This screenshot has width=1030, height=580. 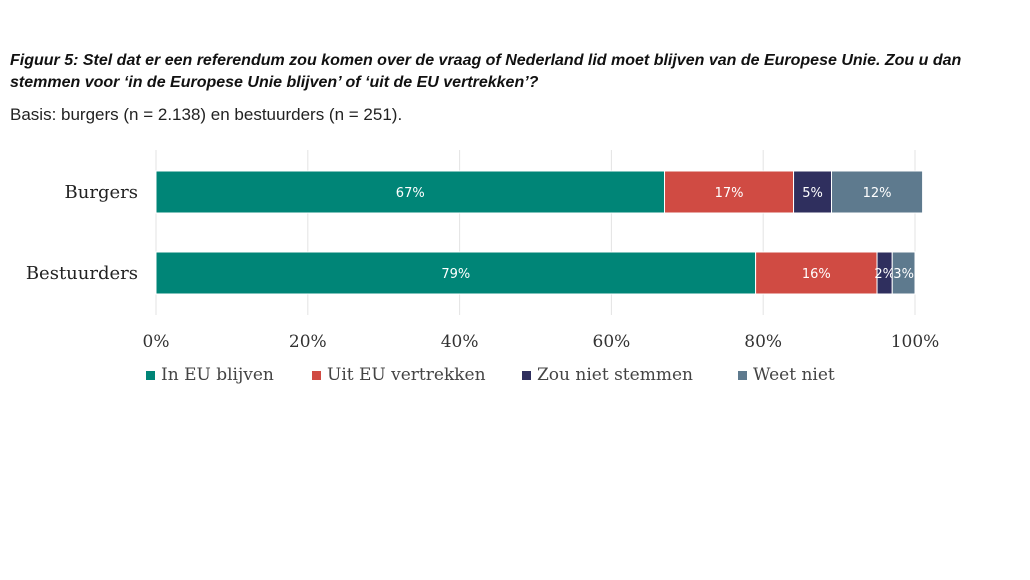 I want to click on data-label: 5%, so click(x=812, y=193).